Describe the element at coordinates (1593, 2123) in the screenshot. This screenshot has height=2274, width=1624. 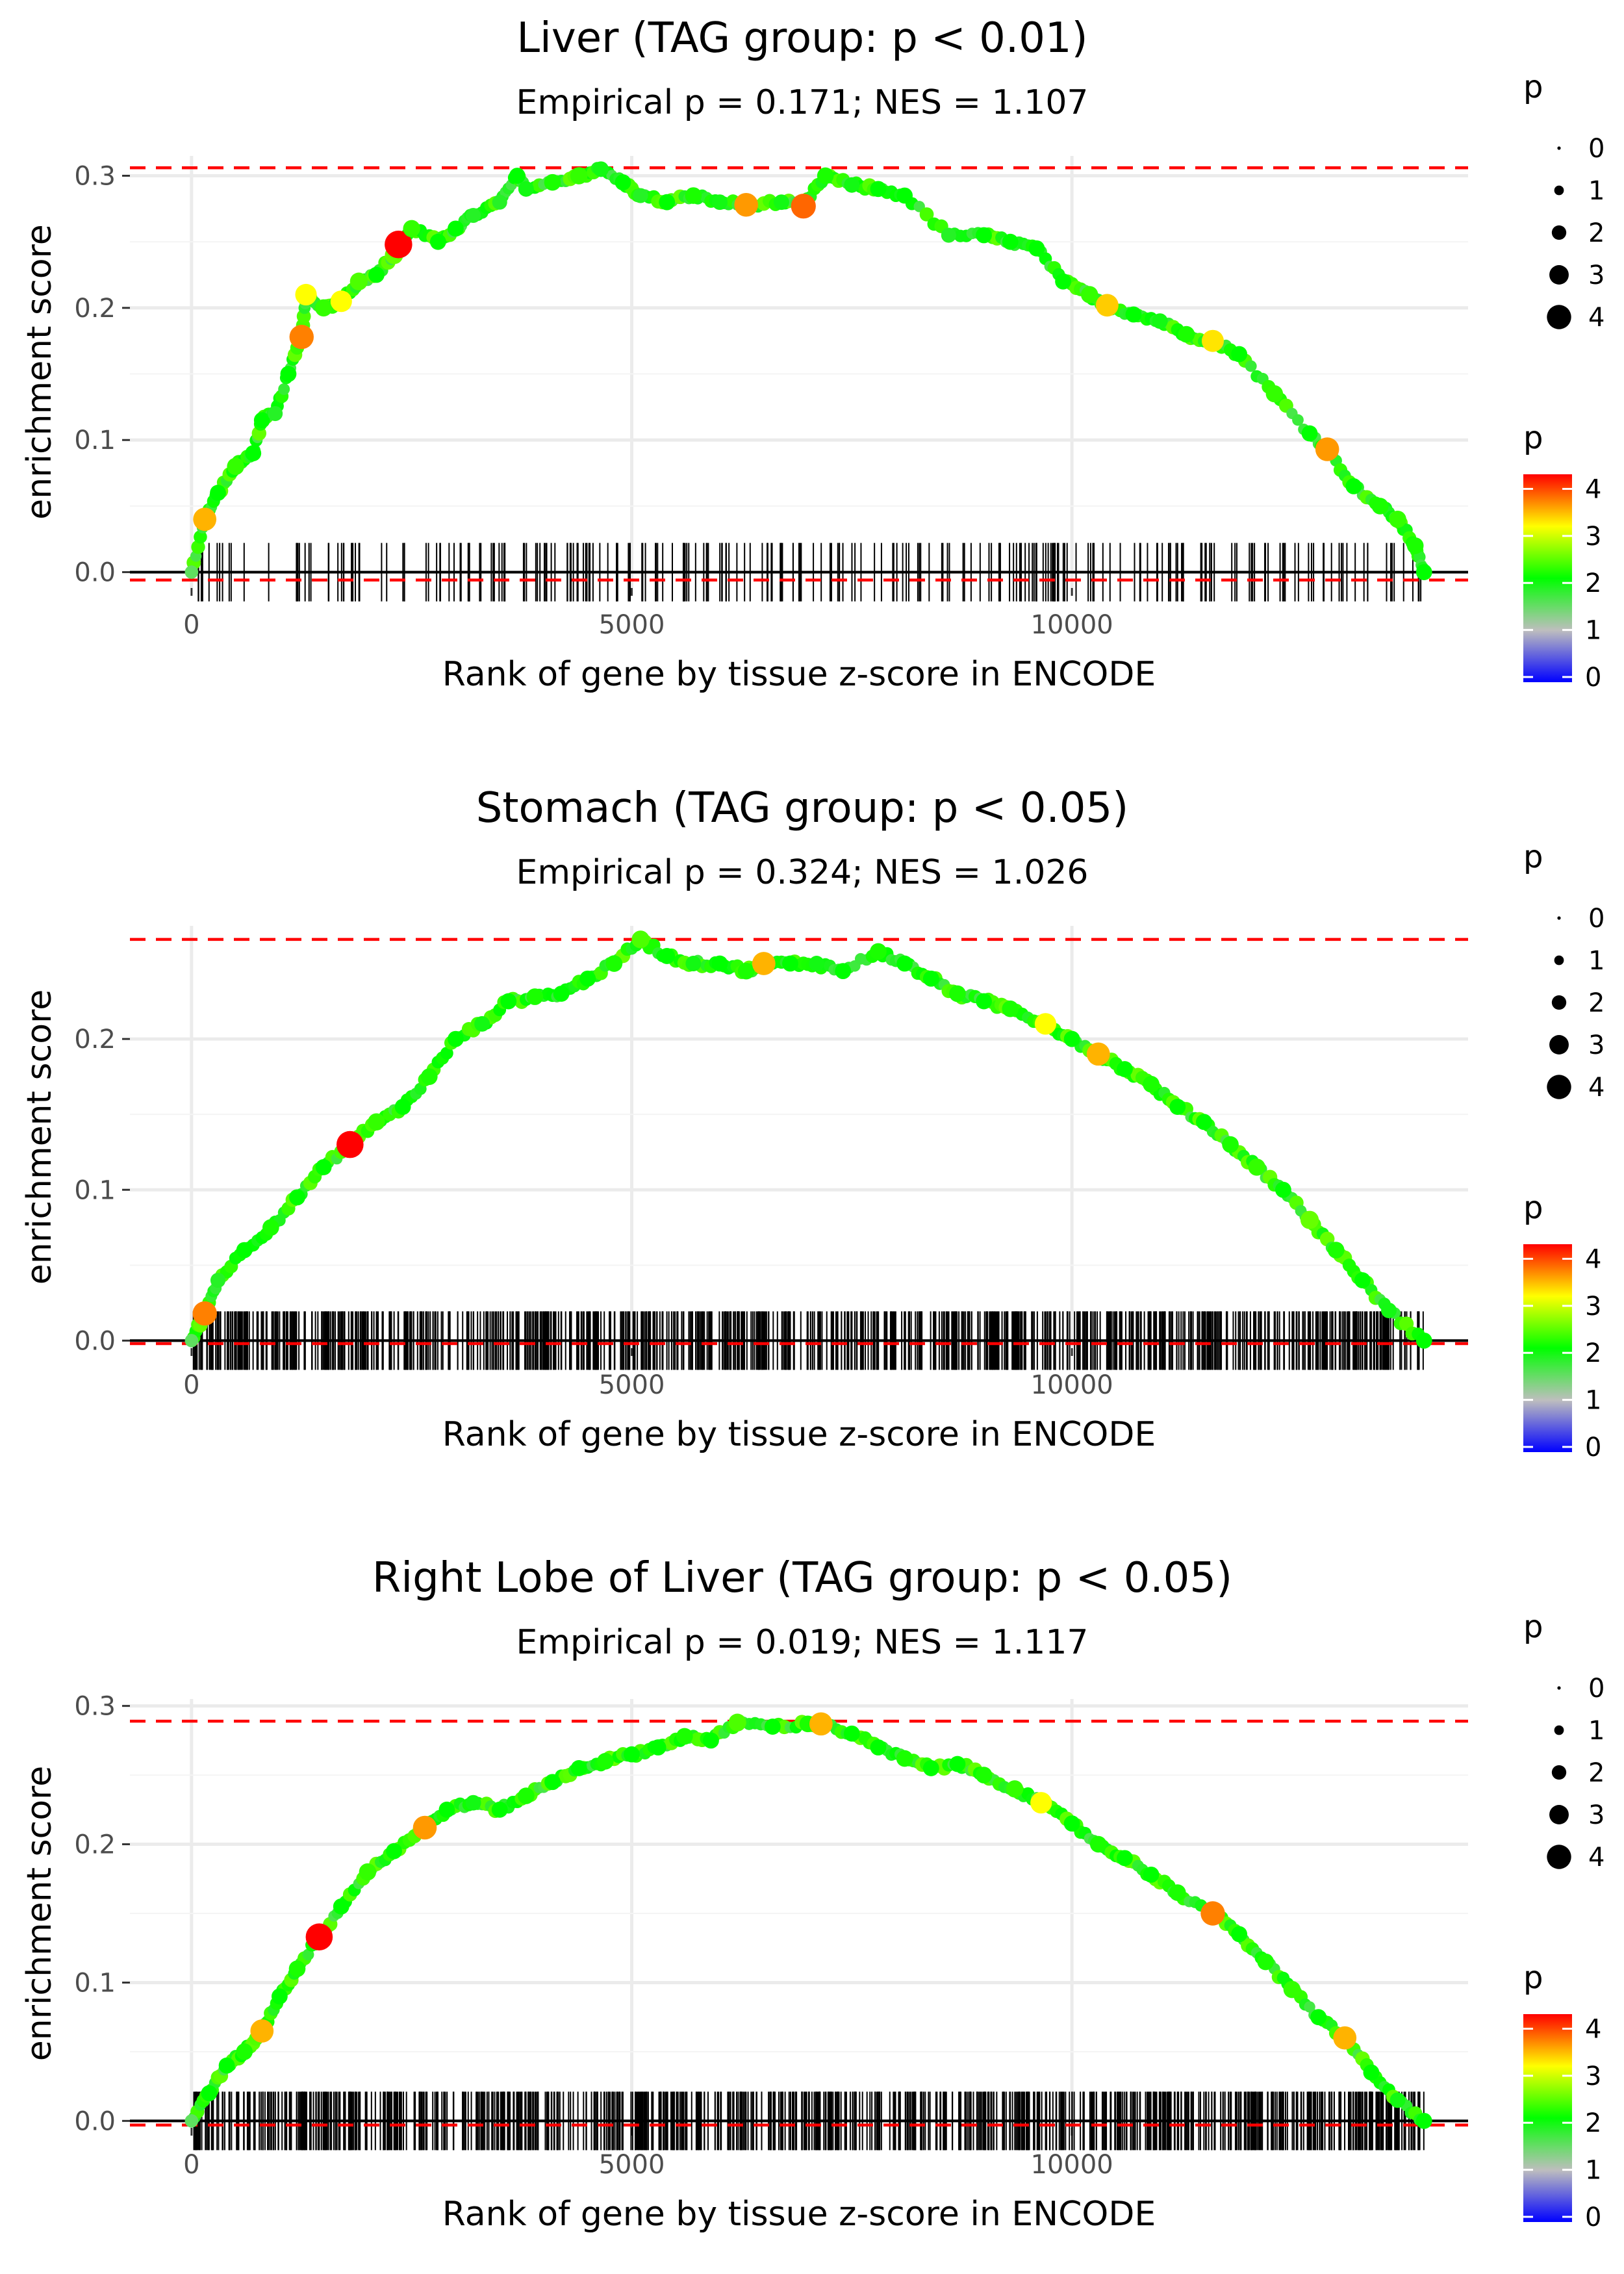
I see `color-legend-label: 2` at that location.